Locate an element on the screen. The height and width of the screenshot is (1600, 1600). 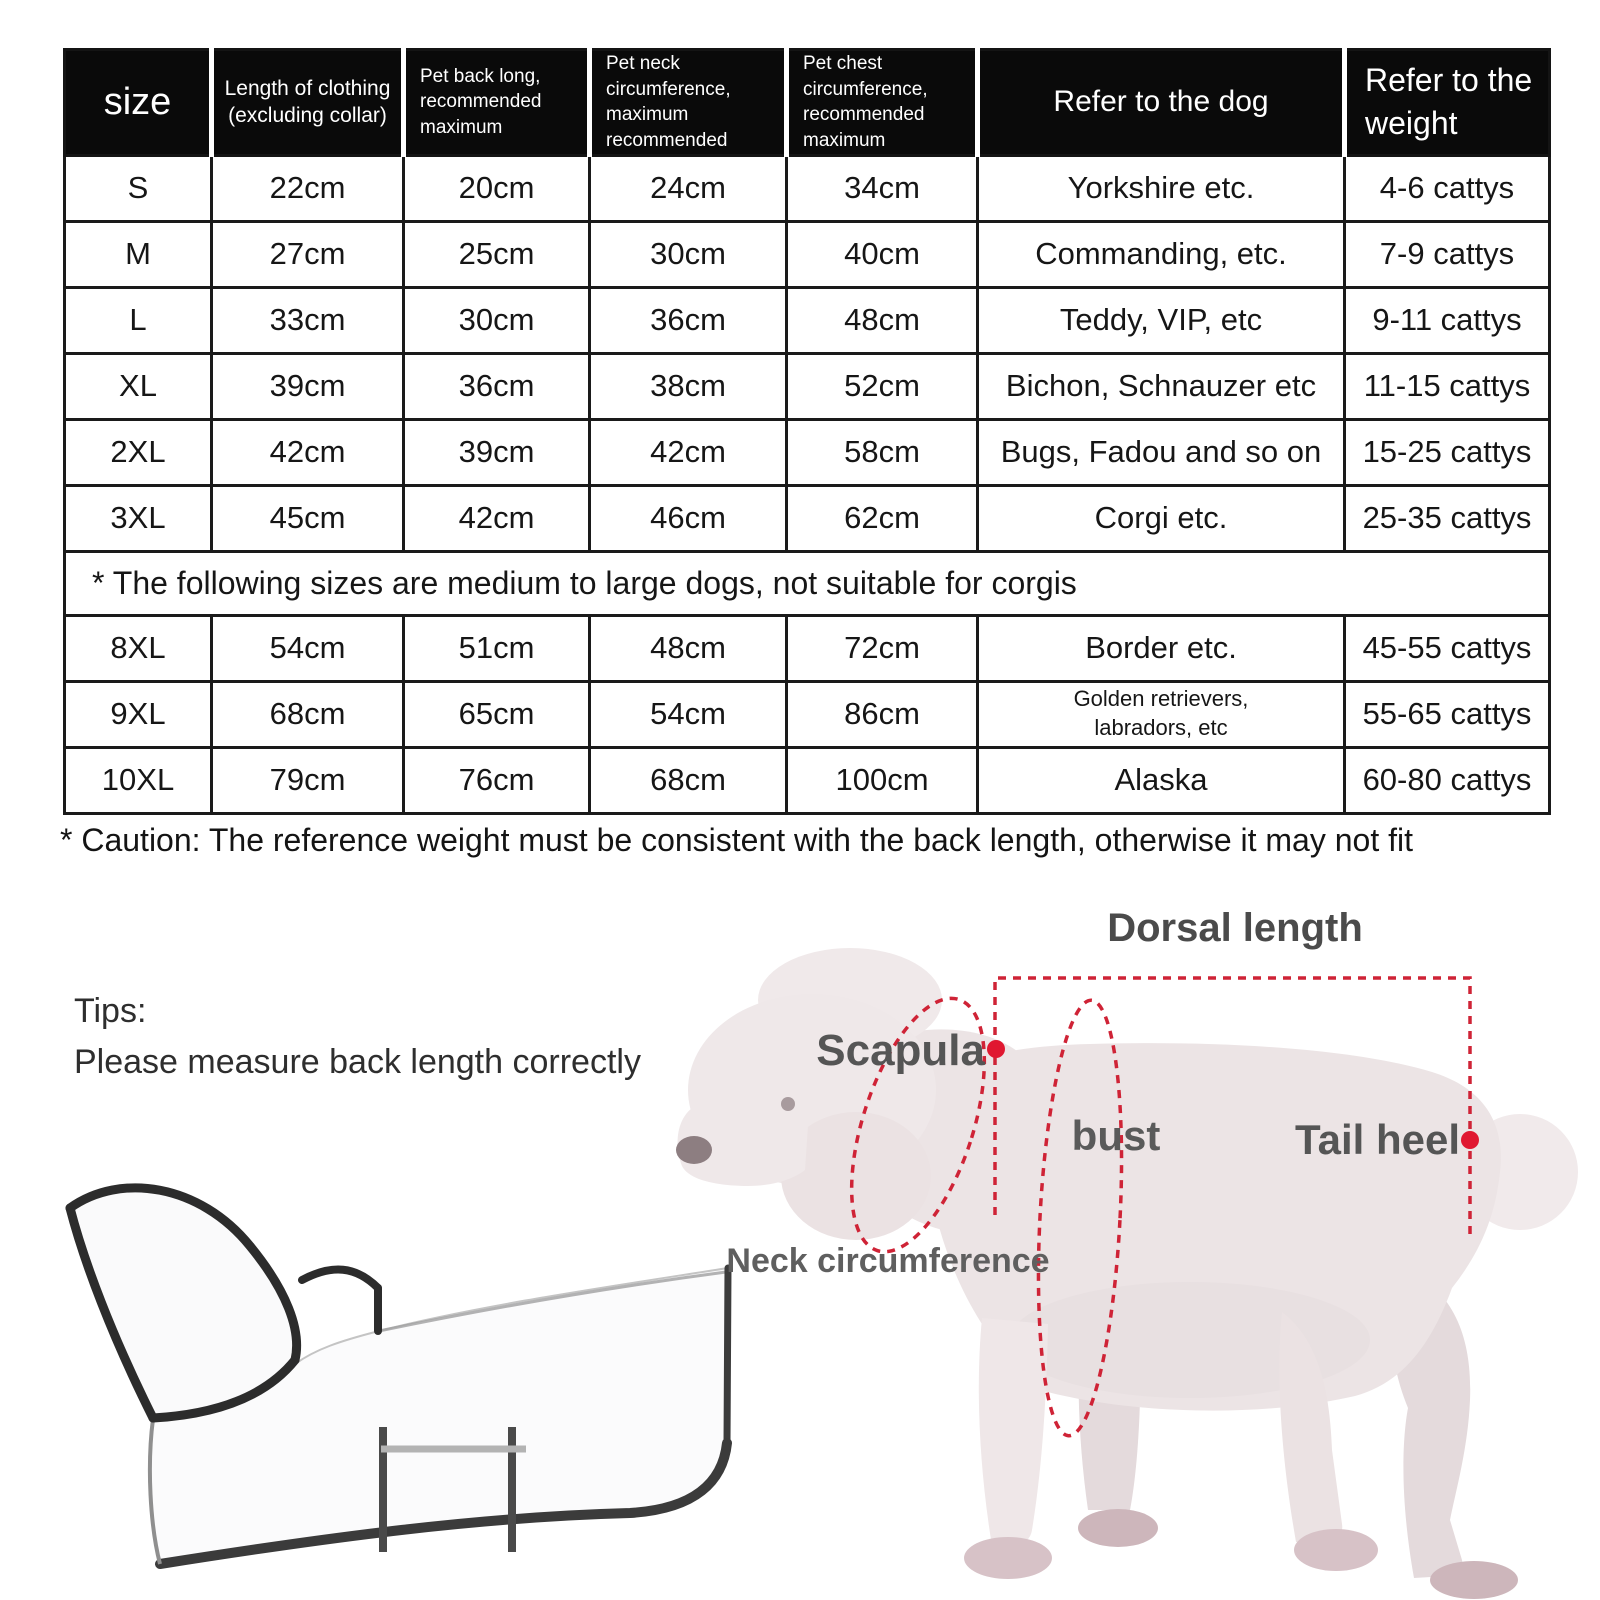
cell-length: 68cm is located at coordinates (307, 714).